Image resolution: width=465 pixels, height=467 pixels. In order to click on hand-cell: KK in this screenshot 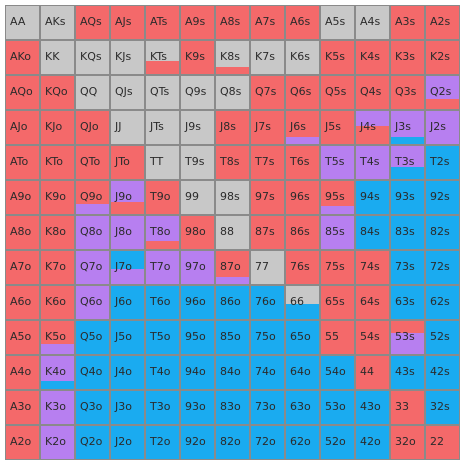, I will do `click(57, 57)`.